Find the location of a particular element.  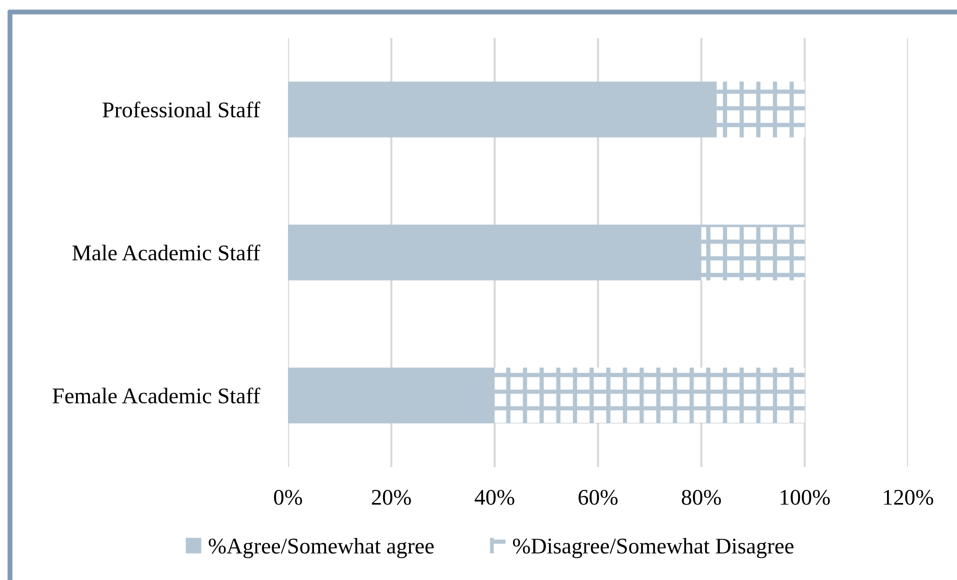

x-tick-label: 20% is located at coordinates (391, 497).